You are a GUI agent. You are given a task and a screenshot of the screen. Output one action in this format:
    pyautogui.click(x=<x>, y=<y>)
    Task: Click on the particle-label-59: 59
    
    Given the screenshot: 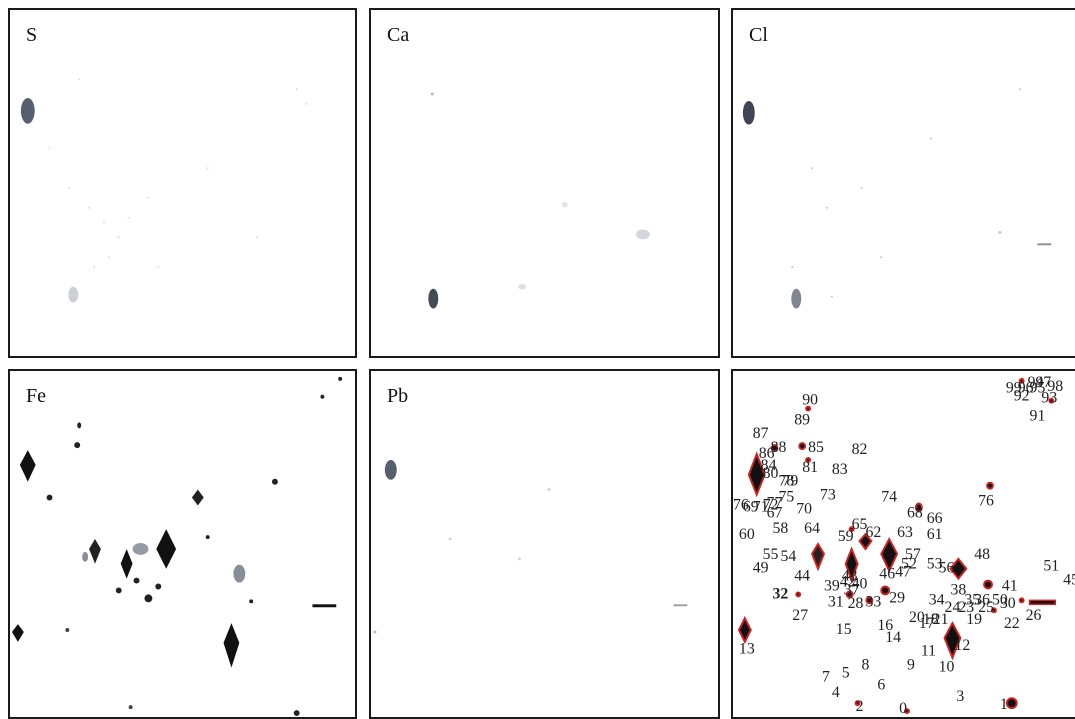 What is the action you would take?
    pyautogui.click(x=846, y=536)
    